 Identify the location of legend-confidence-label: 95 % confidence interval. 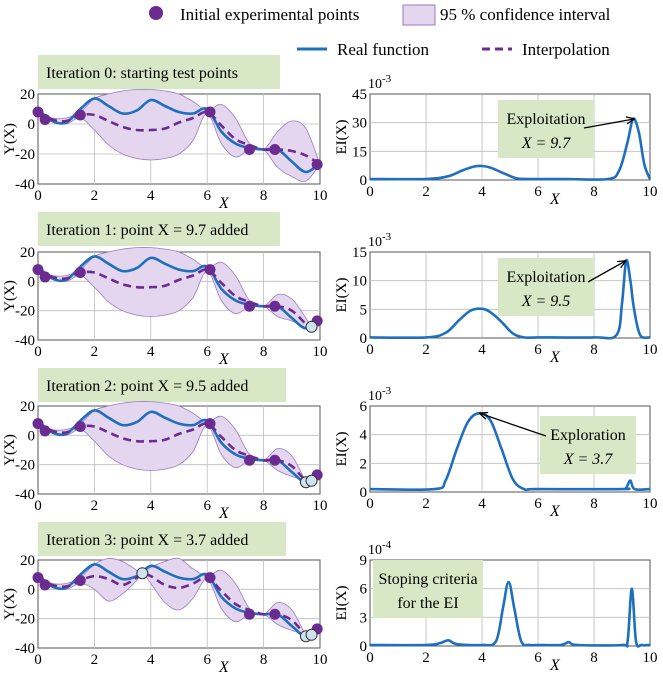
(525, 14).